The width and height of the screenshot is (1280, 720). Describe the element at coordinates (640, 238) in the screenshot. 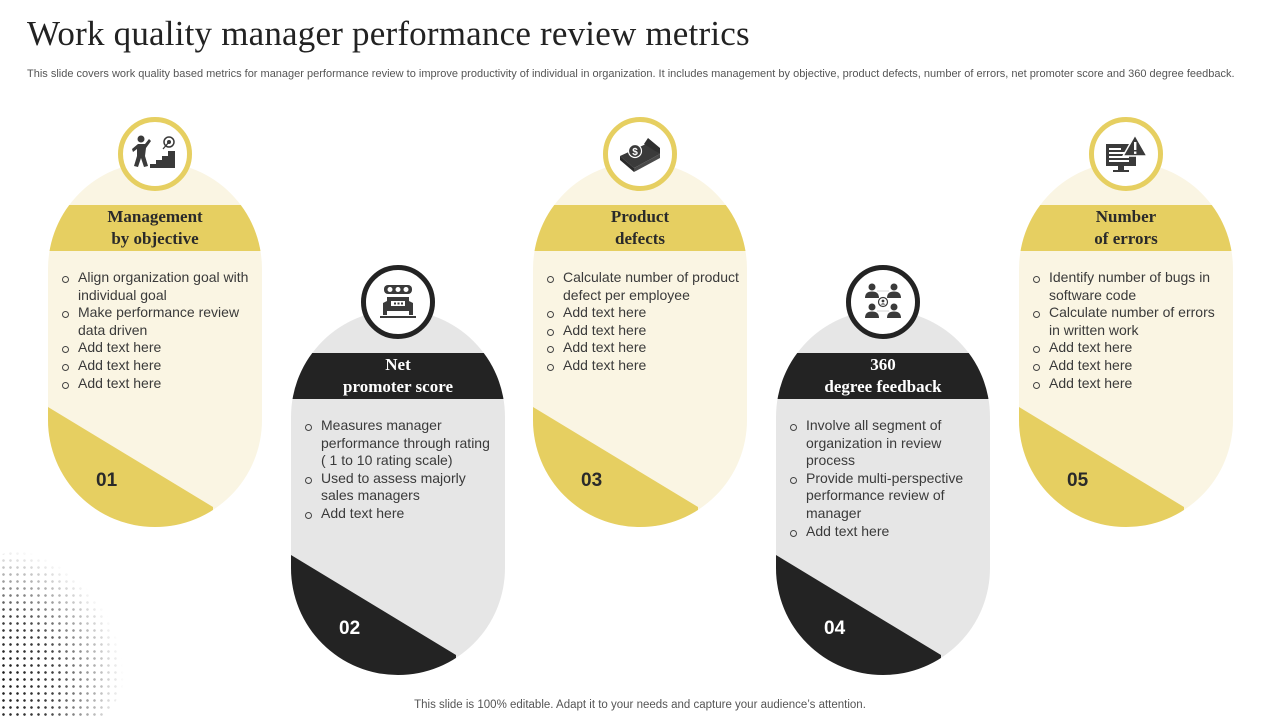

I see `card-title-line2: defects` at that location.